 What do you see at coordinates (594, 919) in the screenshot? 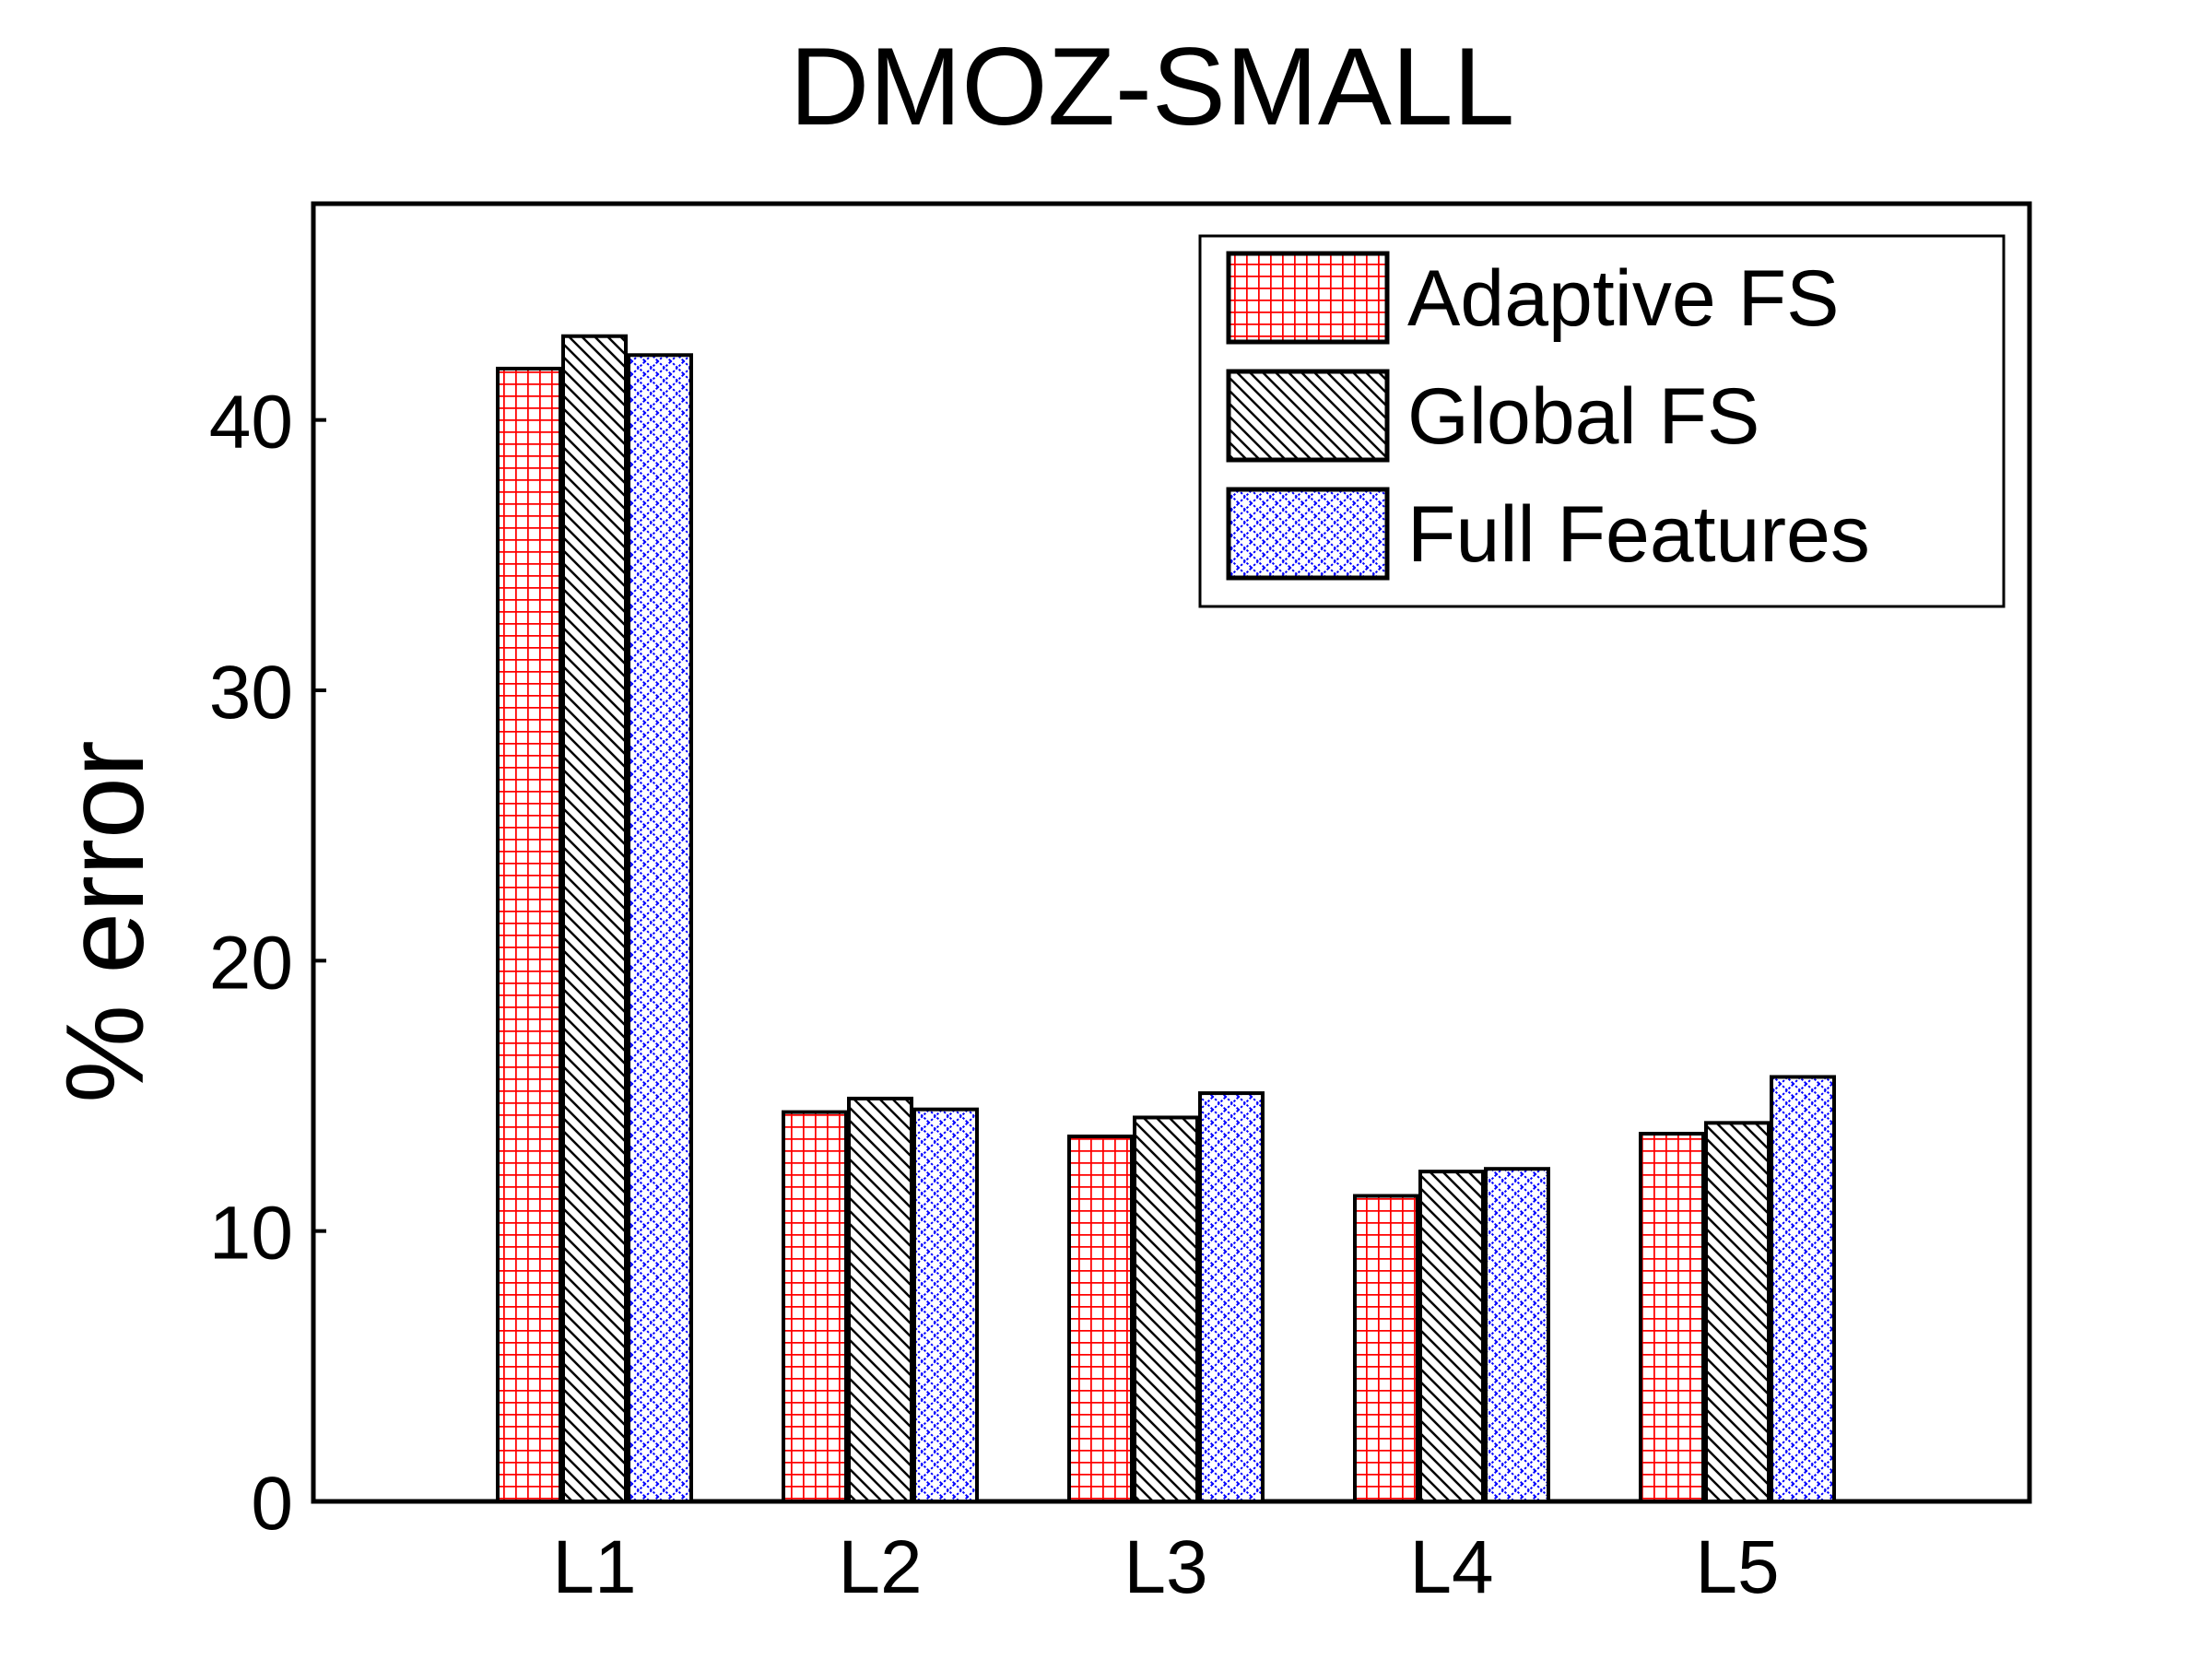
I see `bar-l1-global-fs` at bounding box center [594, 919].